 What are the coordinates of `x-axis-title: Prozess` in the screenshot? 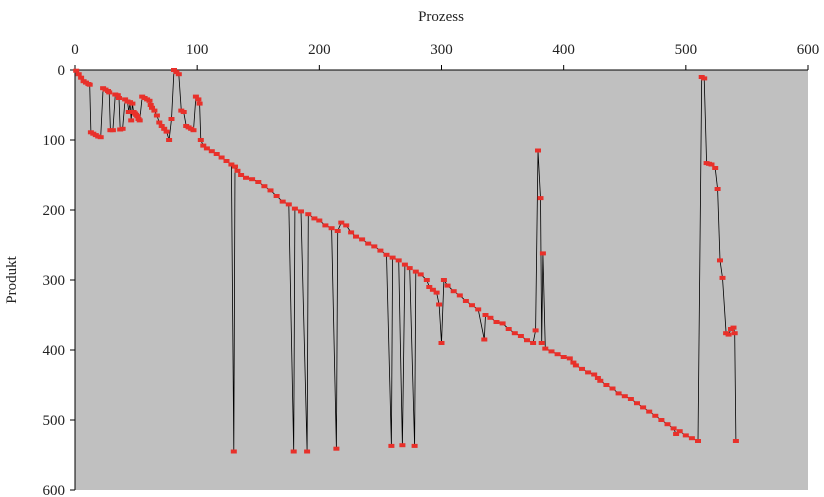 It's located at (441, 17).